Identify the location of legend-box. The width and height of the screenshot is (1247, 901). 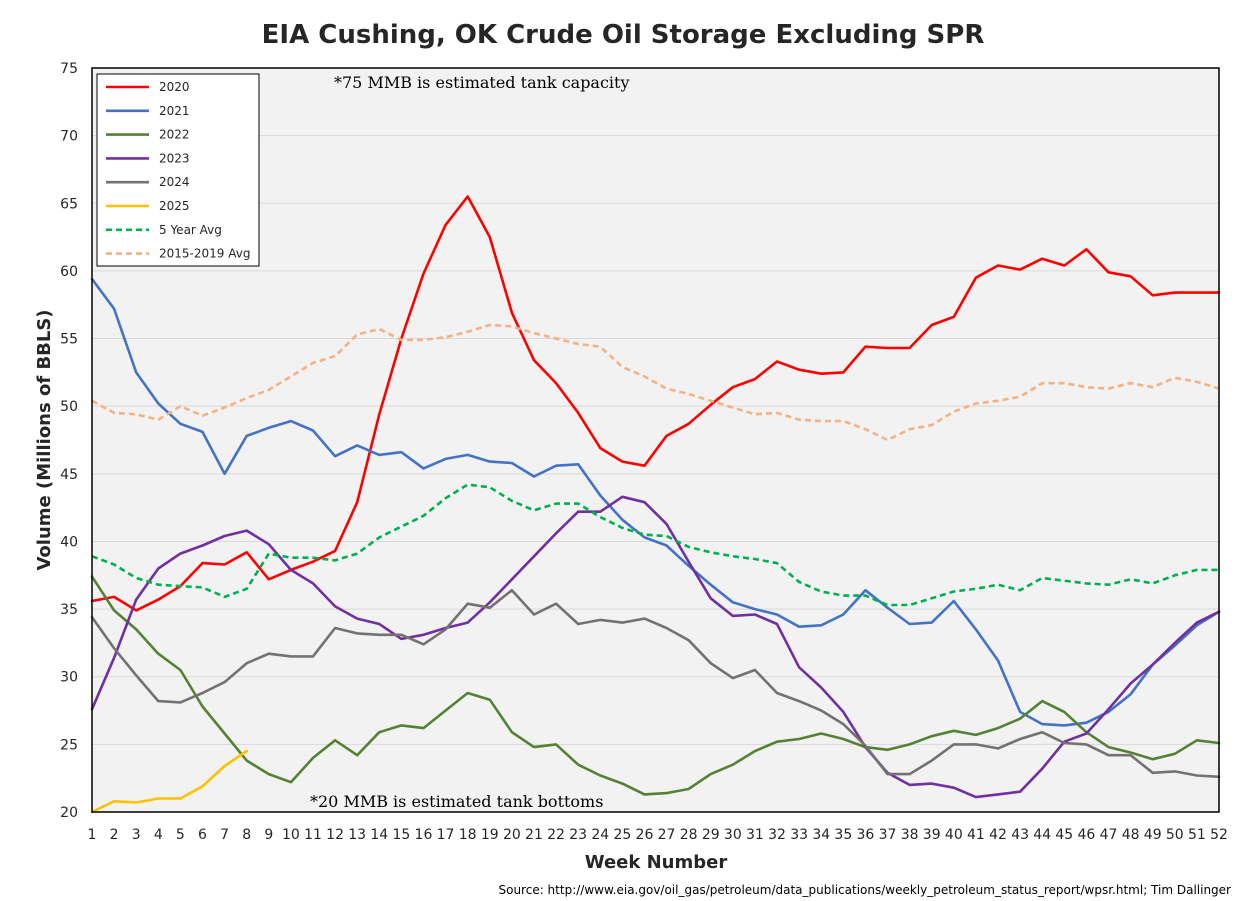
(178, 170).